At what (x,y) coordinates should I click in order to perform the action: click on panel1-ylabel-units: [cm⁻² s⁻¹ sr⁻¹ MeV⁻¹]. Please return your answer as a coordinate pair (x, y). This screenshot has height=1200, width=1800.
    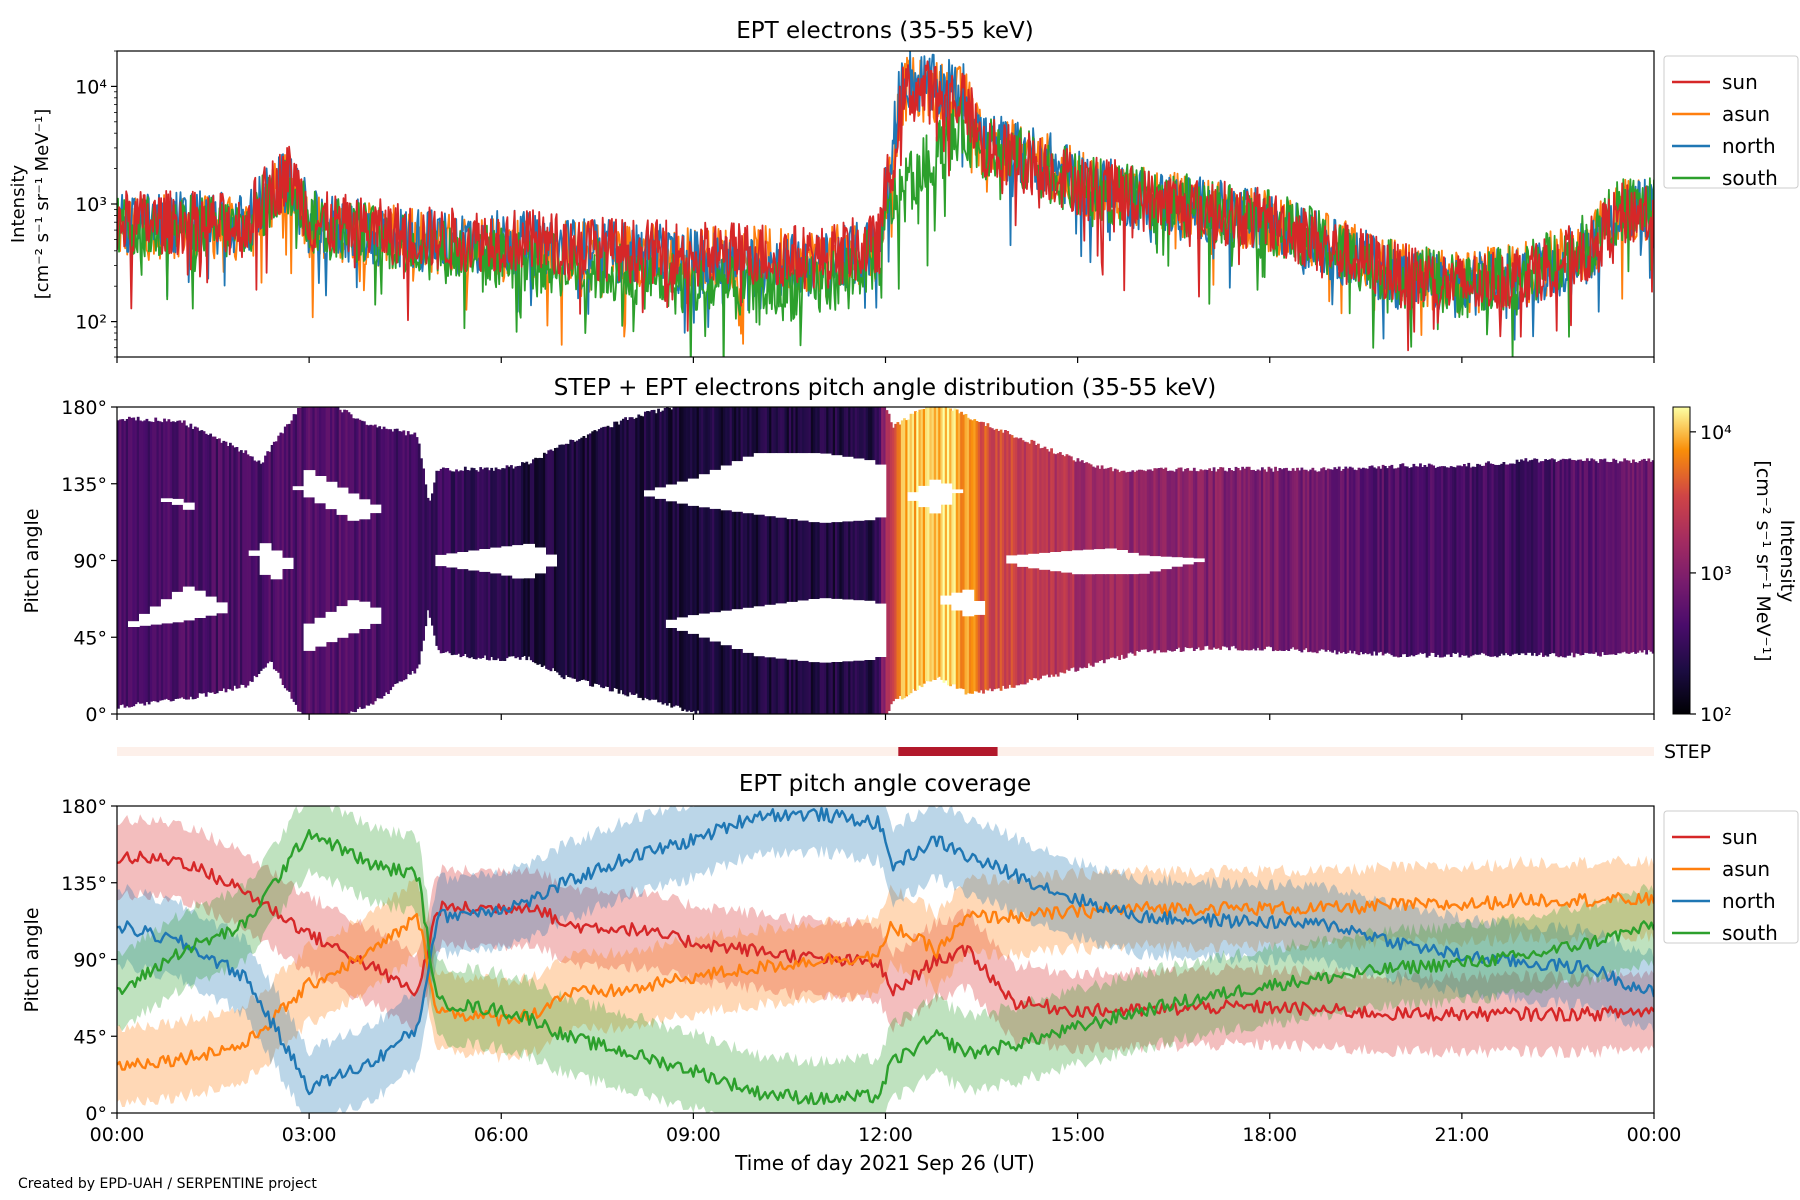
    Looking at the image, I should click on (42, 204).